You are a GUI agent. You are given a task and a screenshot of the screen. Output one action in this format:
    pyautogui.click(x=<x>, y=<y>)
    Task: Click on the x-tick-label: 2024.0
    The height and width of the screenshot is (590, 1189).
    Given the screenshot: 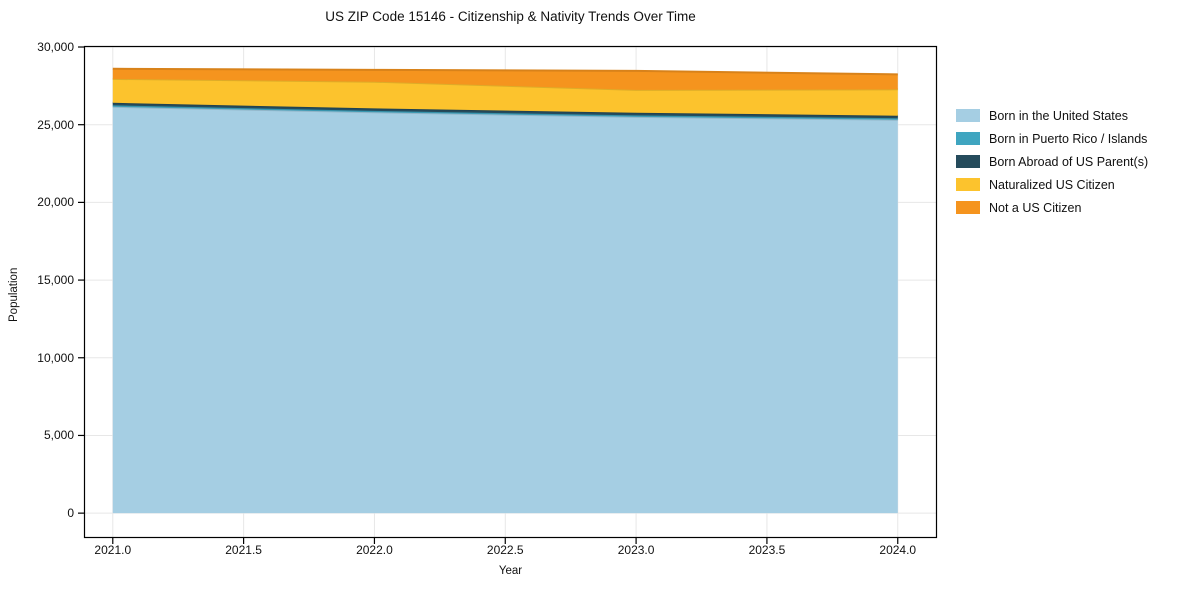 What is the action you would take?
    pyautogui.click(x=898, y=550)
    